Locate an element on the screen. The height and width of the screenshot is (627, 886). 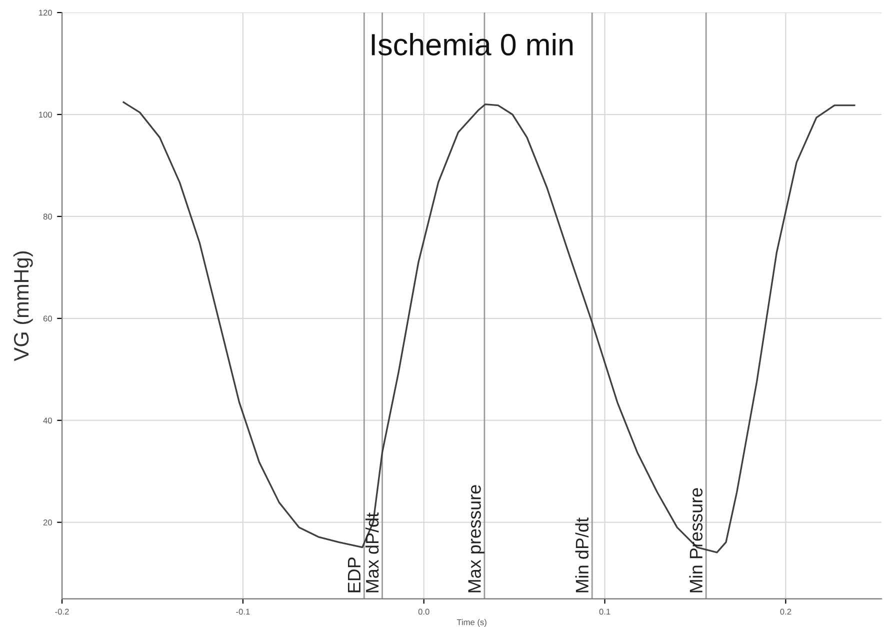
y-tick-label: 120 is located at coordinates (45, 13).